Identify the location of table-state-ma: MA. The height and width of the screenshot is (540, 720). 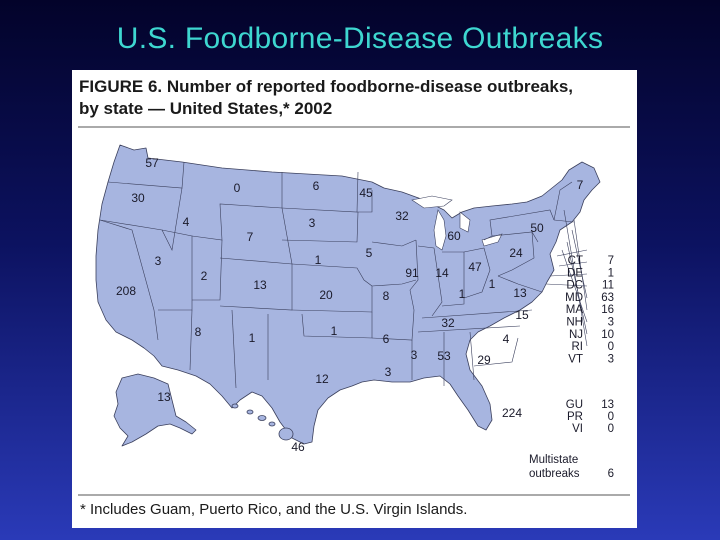
(575, 310).